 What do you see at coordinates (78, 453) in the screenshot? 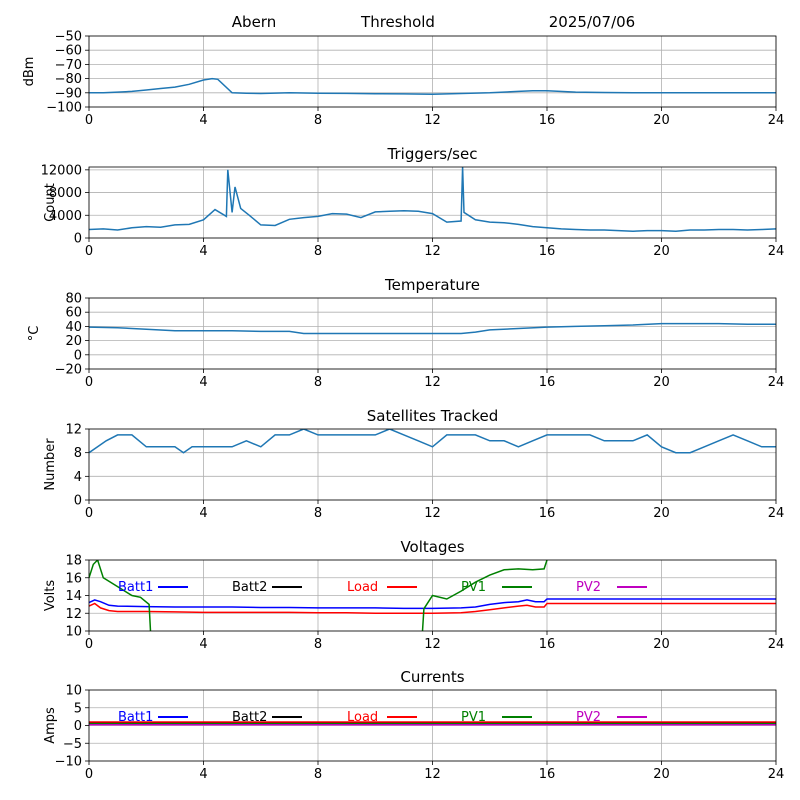
I see `y-tick-label: 8` at bounding box center [78, 453].